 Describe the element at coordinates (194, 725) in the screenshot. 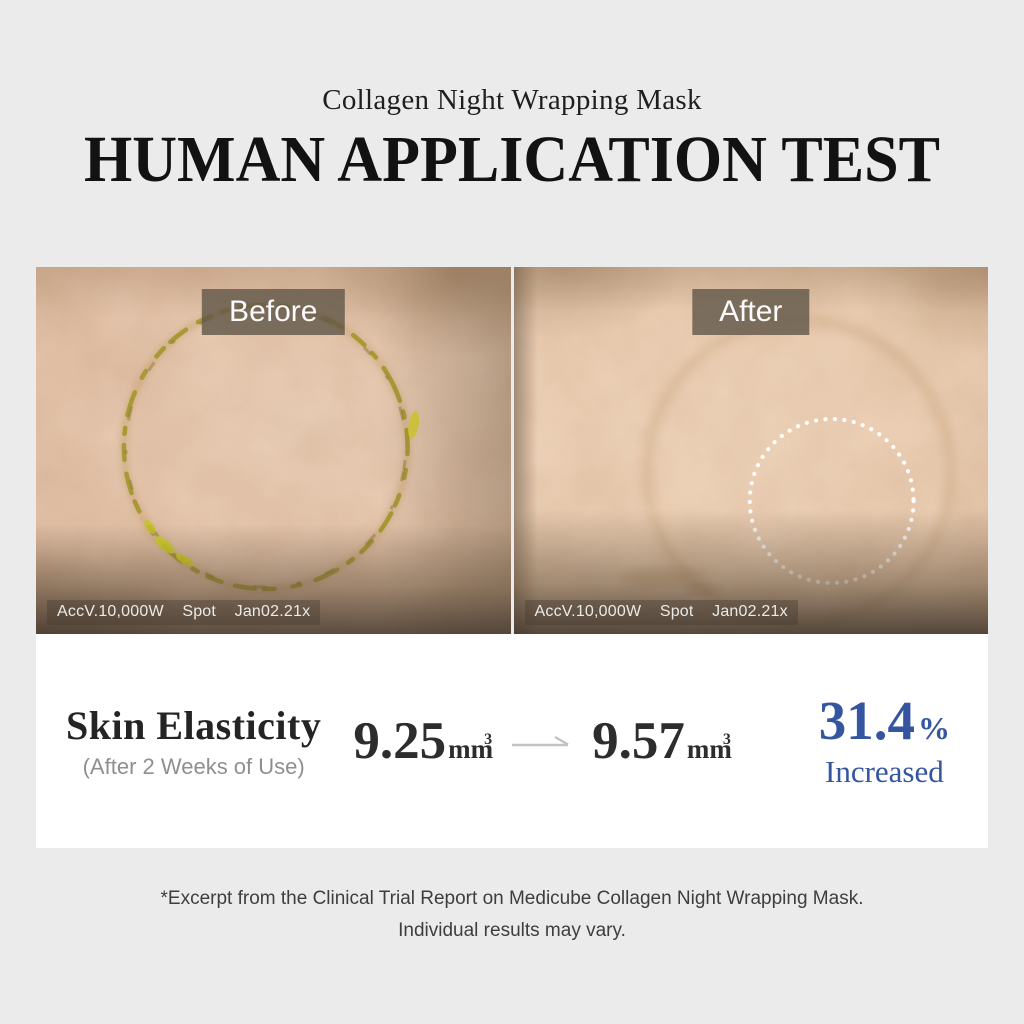

I see `metric-name: Skin Elasticity` at that location.